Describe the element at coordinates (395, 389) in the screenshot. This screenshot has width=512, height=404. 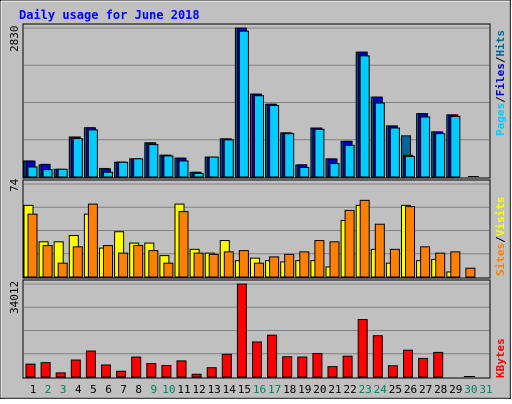
I see `x-tick-label: 25` at that location.